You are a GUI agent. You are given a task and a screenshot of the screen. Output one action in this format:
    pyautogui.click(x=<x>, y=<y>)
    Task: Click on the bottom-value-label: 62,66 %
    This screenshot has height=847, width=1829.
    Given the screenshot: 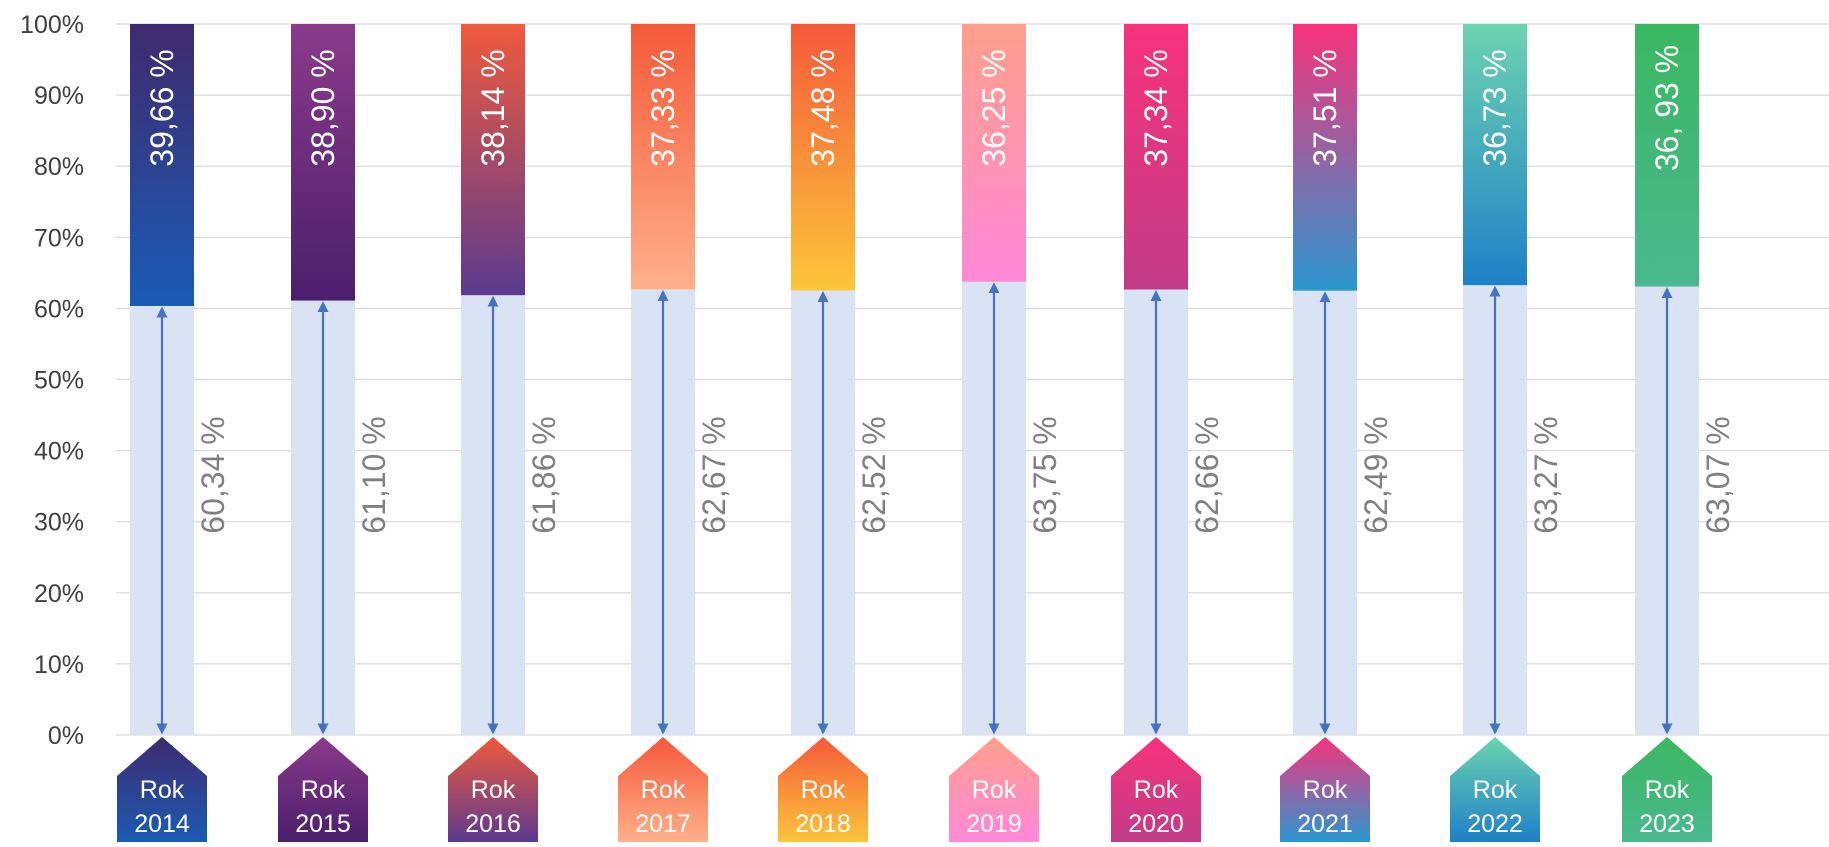 What is the action you would take?
    pyautogui.click(x=1207, y=474)
    